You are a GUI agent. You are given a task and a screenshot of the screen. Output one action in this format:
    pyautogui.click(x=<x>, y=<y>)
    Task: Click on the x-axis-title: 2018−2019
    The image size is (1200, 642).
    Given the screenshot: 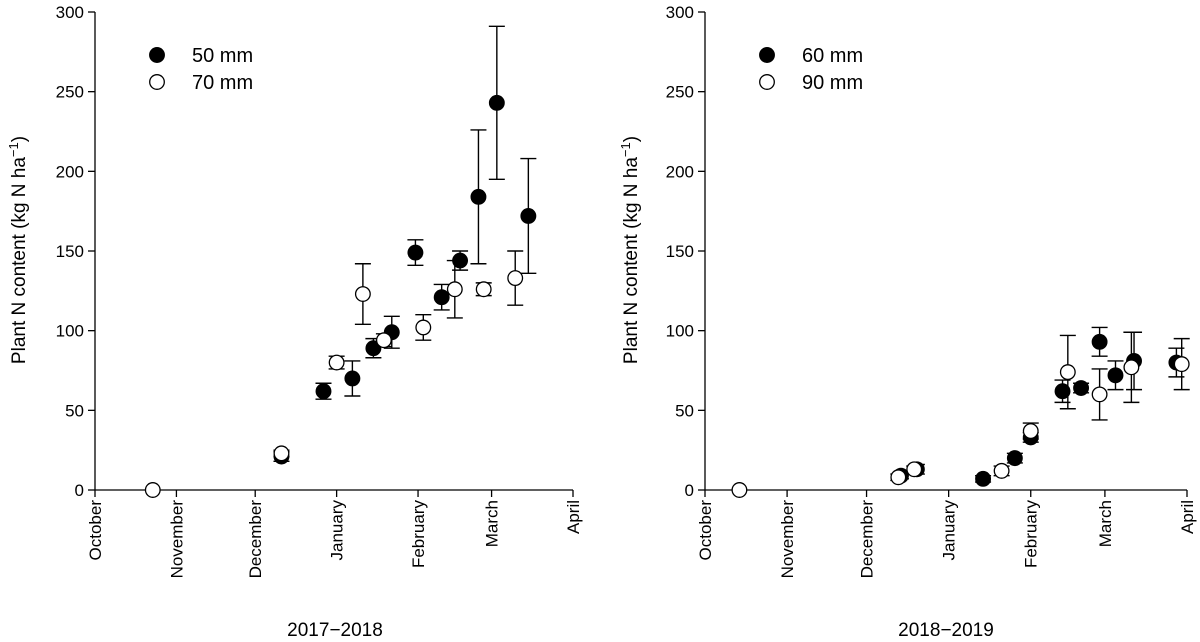 What is the action you would take?
    pyautogui.click(x=946, y=630)
    